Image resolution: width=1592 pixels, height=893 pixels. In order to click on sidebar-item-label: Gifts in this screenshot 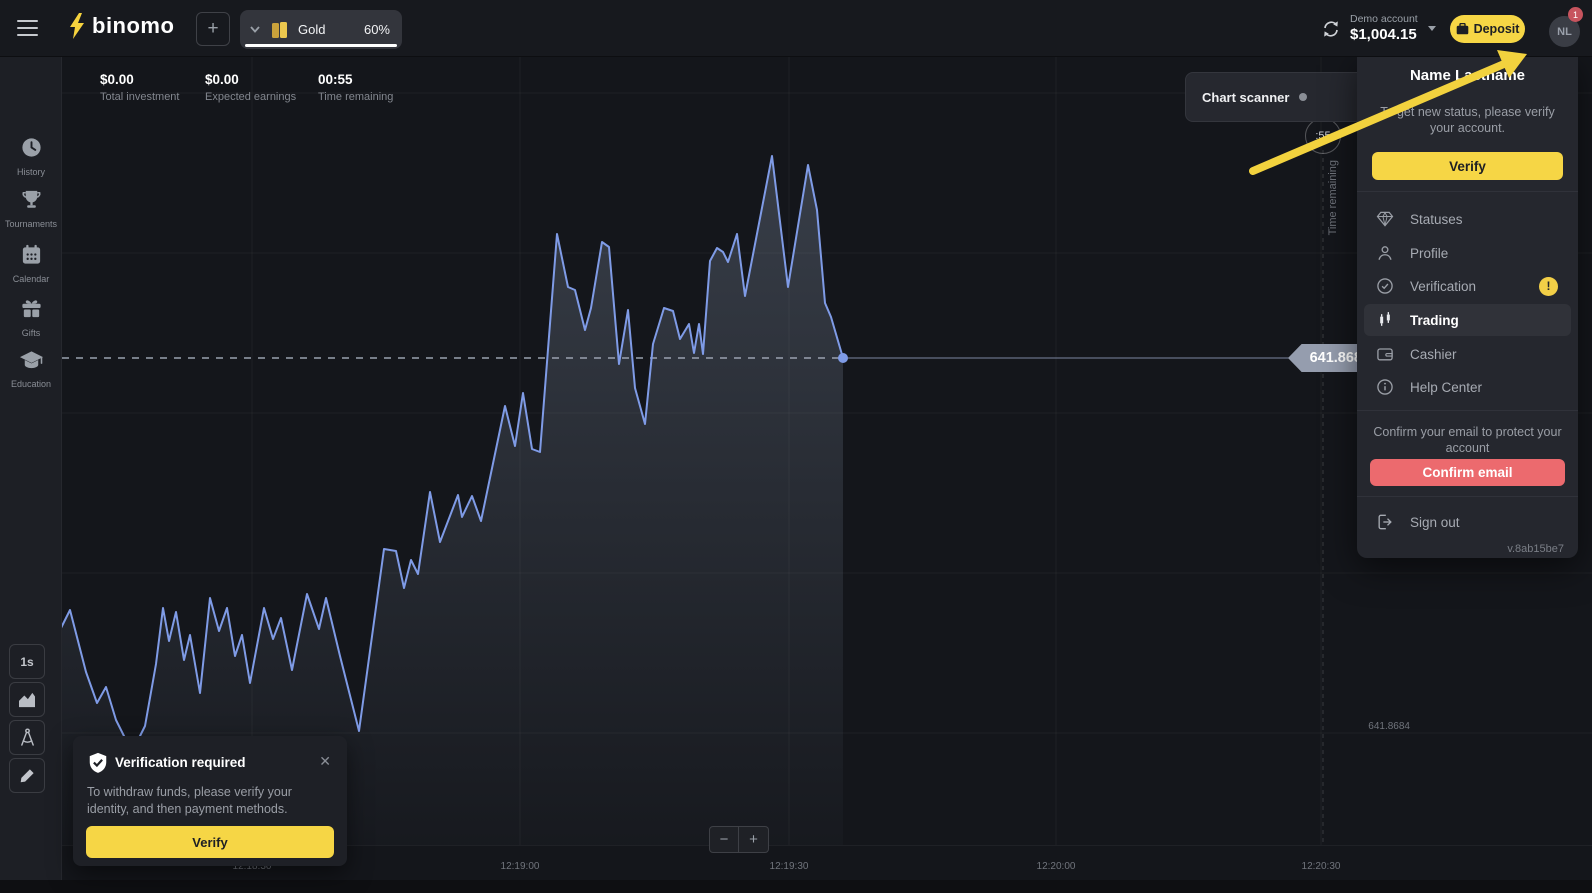, I will do `click(31, 333)`.